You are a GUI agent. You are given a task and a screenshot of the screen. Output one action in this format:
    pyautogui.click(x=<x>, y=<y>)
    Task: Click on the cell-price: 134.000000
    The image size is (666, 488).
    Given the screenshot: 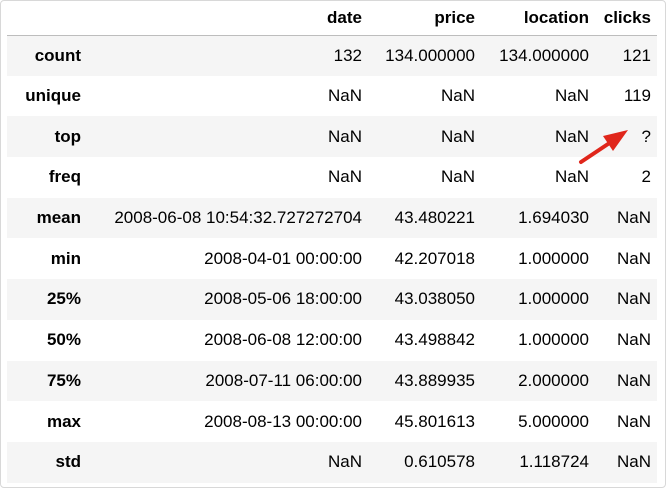 What is the action you would take?
    pyautogui.click(x=430, y=55)
    